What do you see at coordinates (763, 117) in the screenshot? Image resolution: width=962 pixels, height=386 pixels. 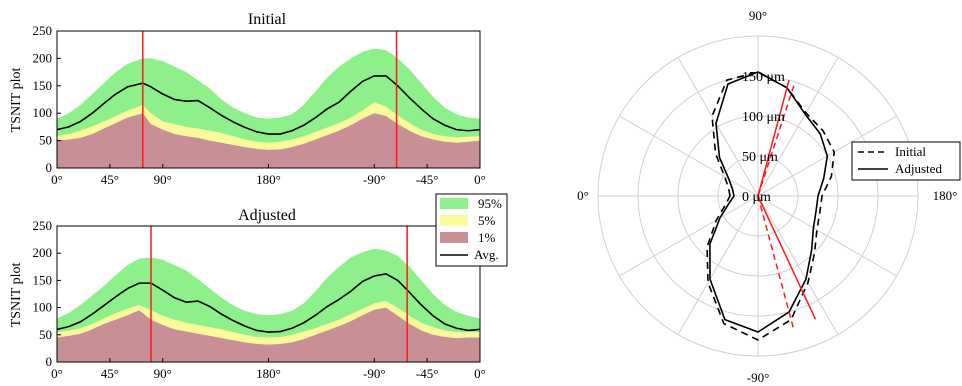 I see `radial-tick-label: 100 μm` at bounding box center [763, 117].